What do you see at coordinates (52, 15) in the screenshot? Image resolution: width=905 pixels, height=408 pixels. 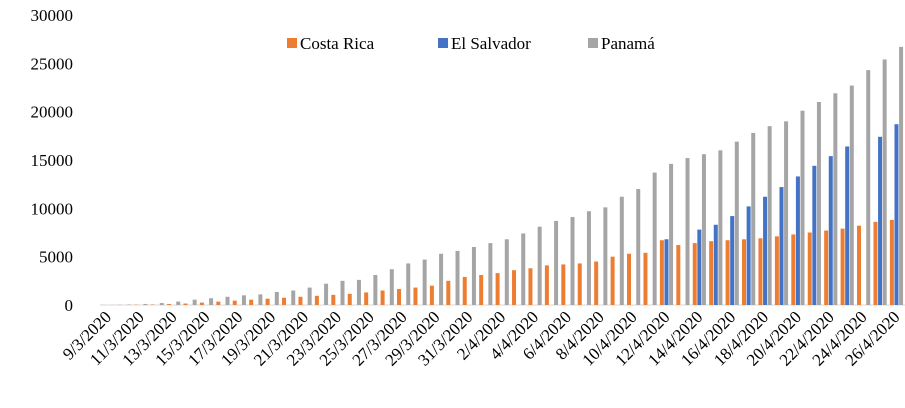 I see `y-tick-label: 30000` at bounding box center [52, 15].